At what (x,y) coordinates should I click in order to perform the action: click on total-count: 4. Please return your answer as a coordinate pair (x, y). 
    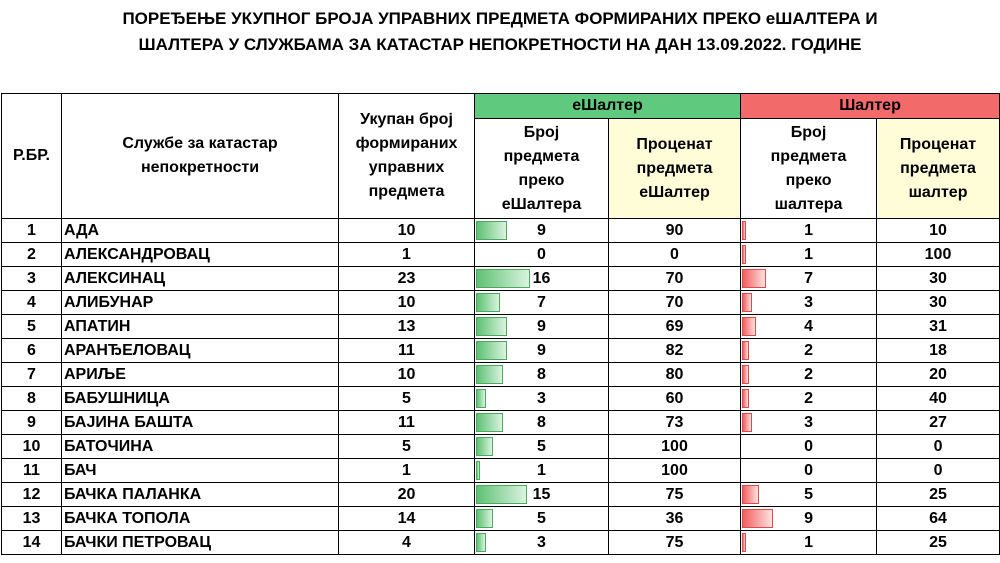
    Looking at the image, I should click on (406, 542).